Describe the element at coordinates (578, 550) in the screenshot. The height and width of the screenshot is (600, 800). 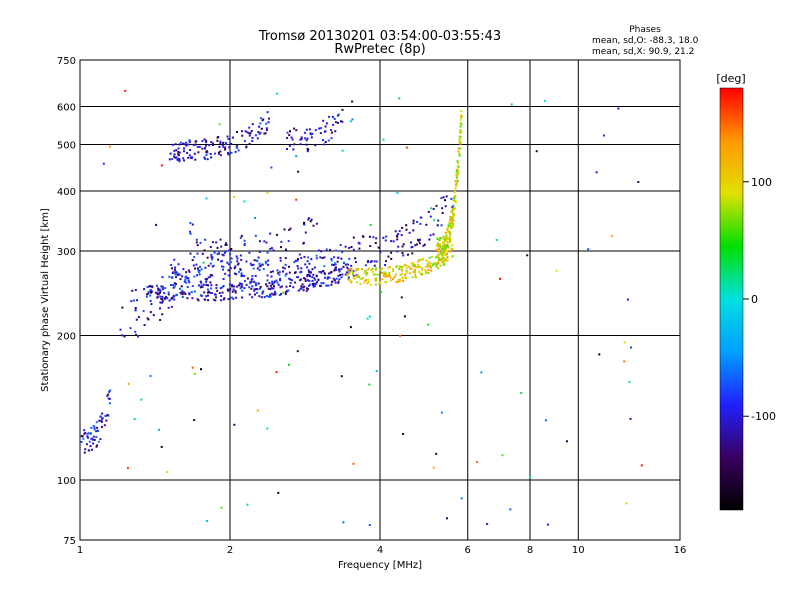
I see `x-tick-label: 10` at that location.